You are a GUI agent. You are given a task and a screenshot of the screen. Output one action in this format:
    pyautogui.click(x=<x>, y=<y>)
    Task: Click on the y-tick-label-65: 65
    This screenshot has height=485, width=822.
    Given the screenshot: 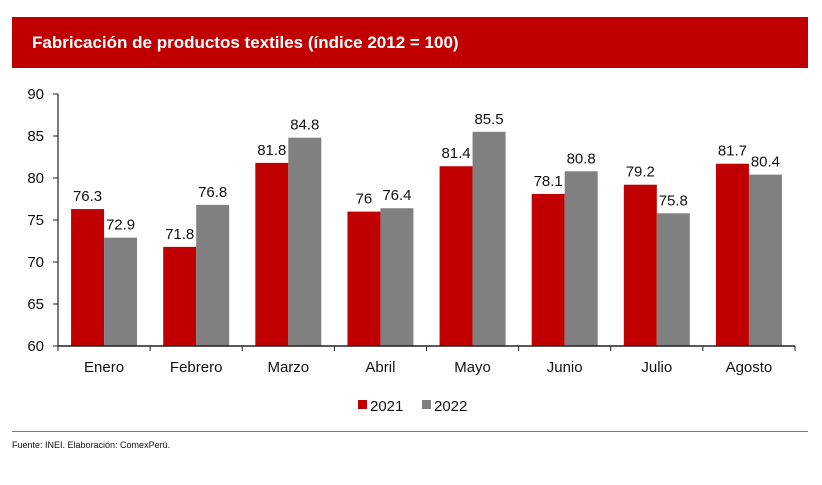 What is the action you would take?
    pyautogui.click(x=35, y=304)
    